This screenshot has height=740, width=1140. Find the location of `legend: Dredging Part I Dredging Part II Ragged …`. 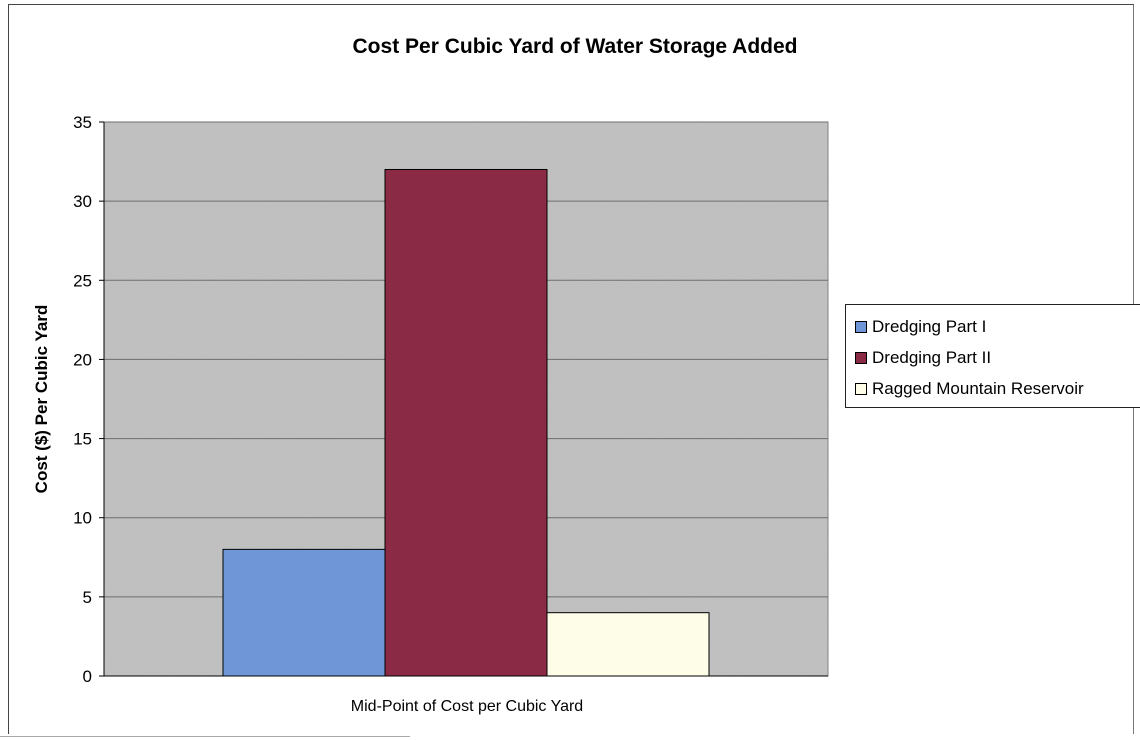

legend: Dredging Part I Dredging Part II Ragged … is located at coordinates (992, 356).